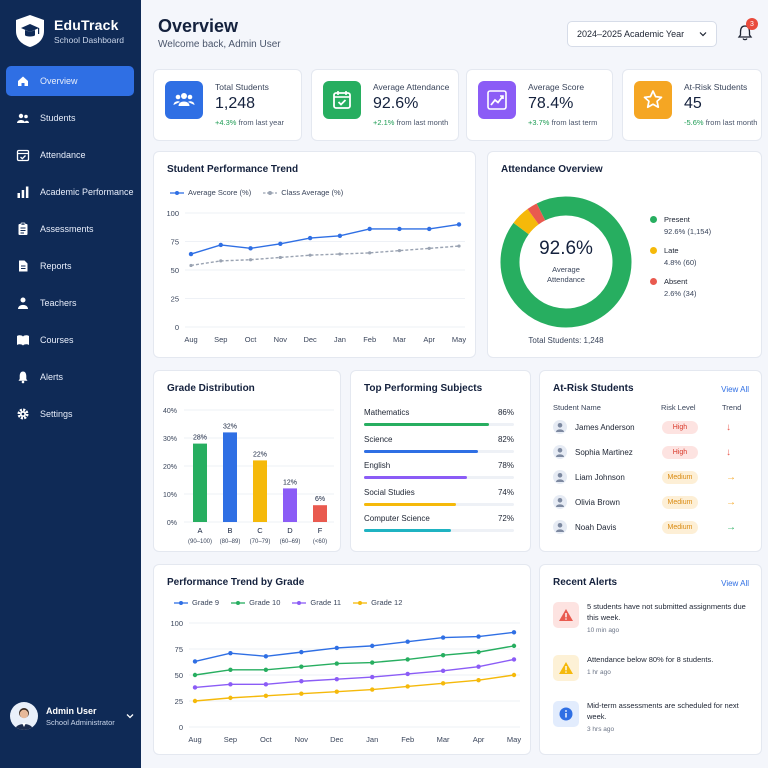  I want to click on subject-name: Science, so click(378, 439).